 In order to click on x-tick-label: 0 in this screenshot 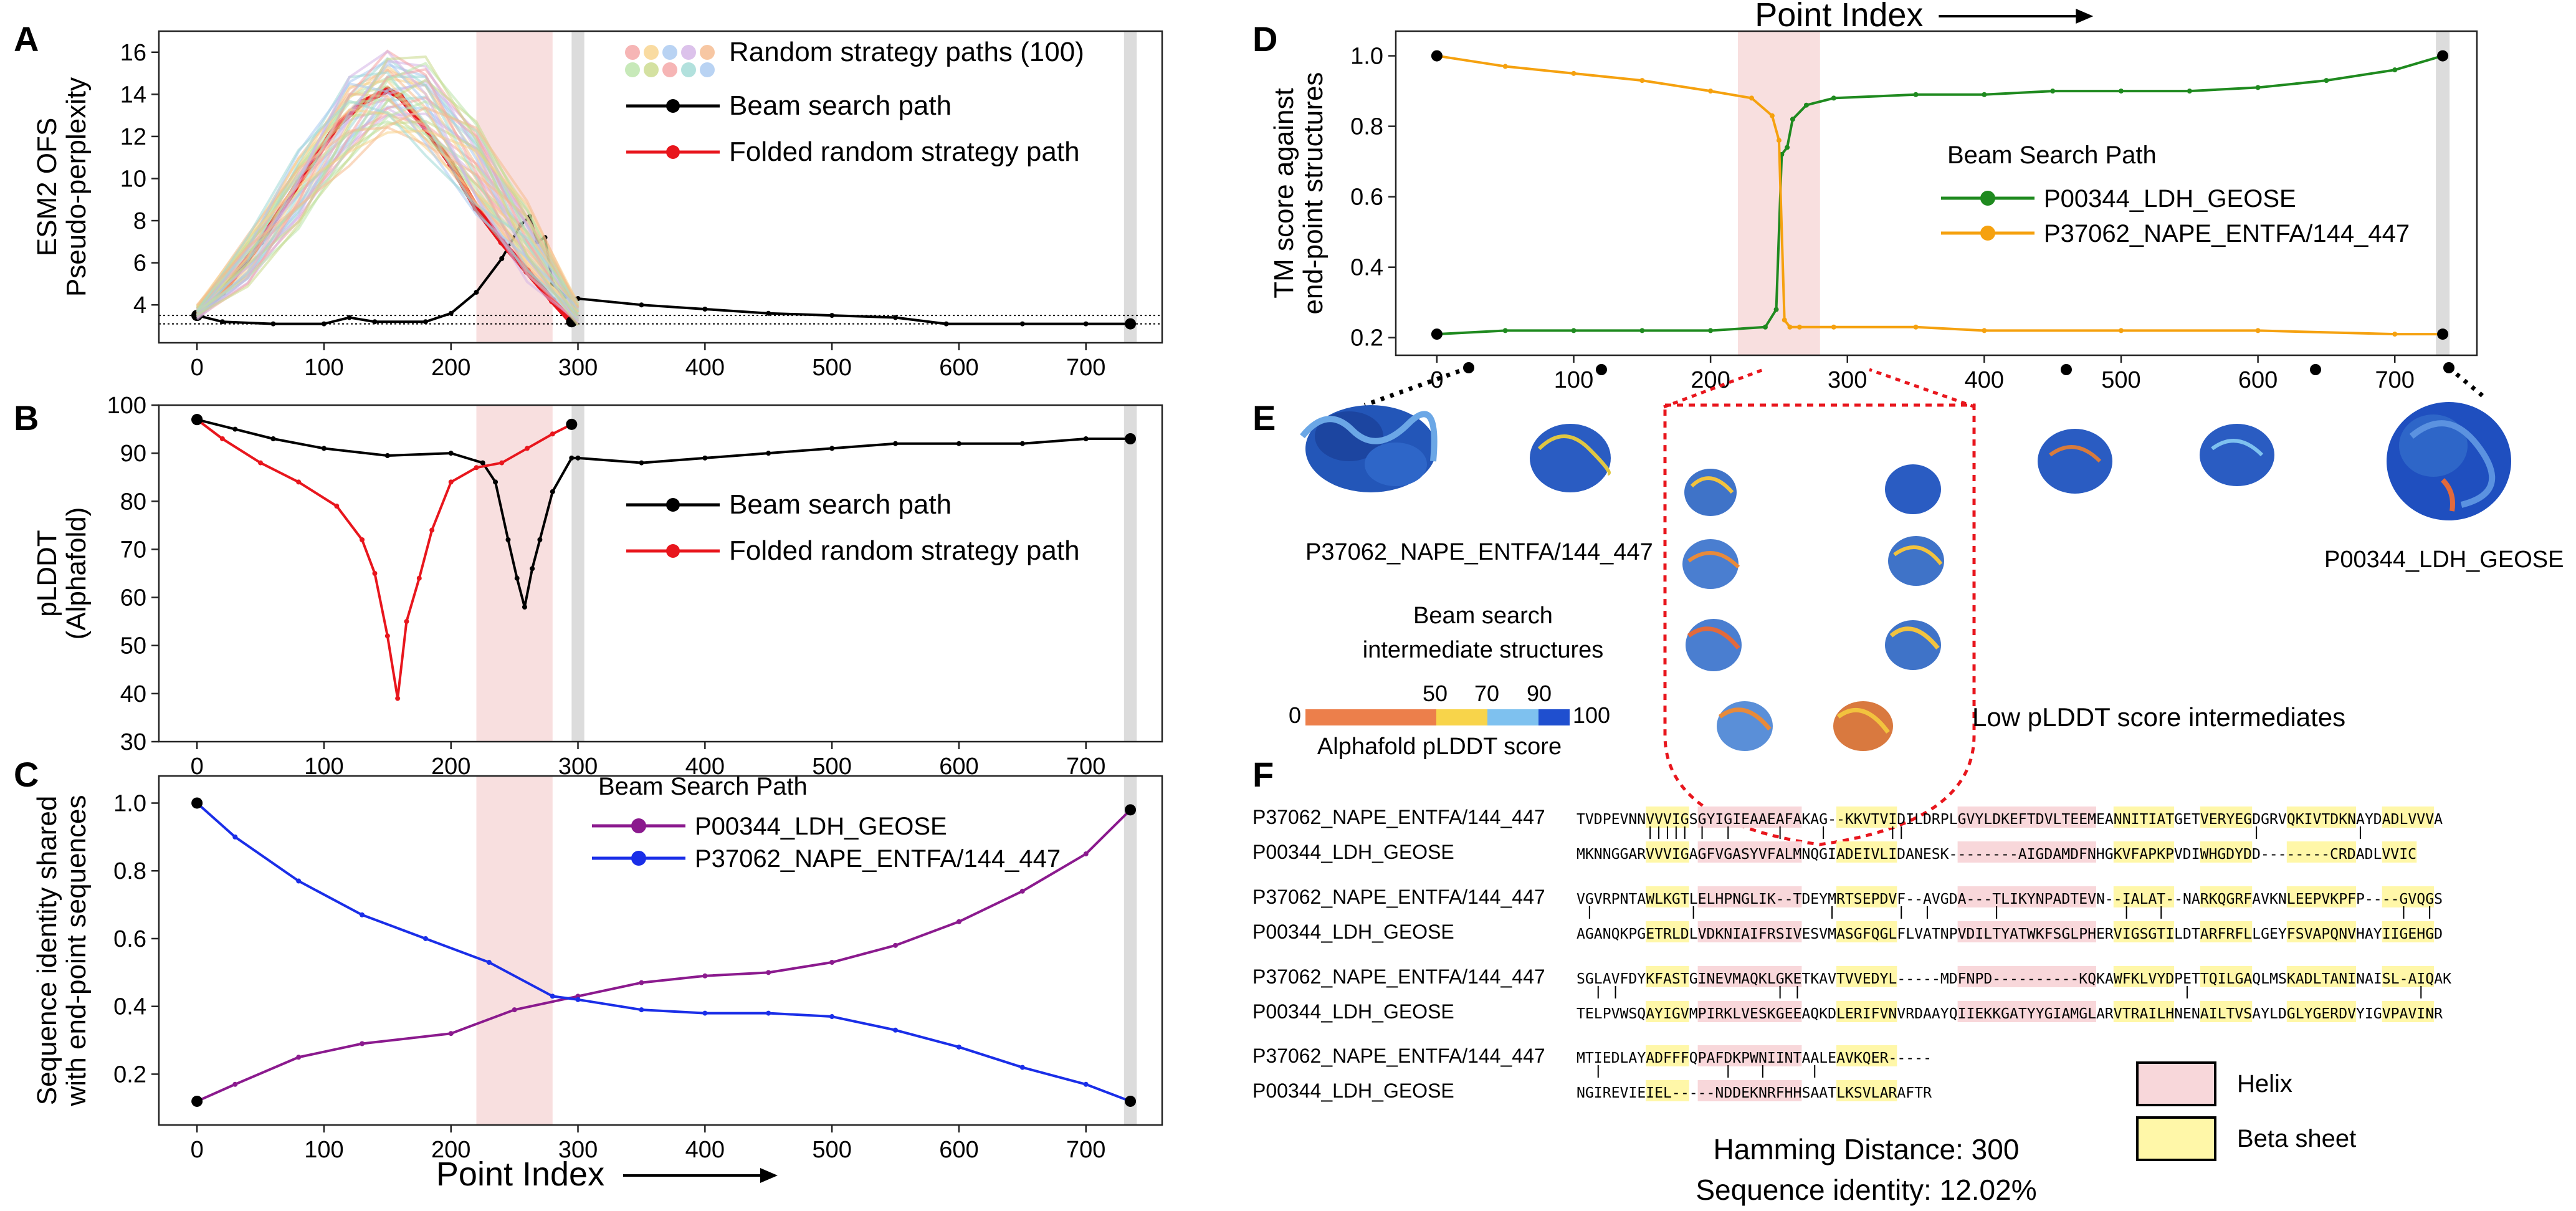, I will do `click(1436, 380)`.